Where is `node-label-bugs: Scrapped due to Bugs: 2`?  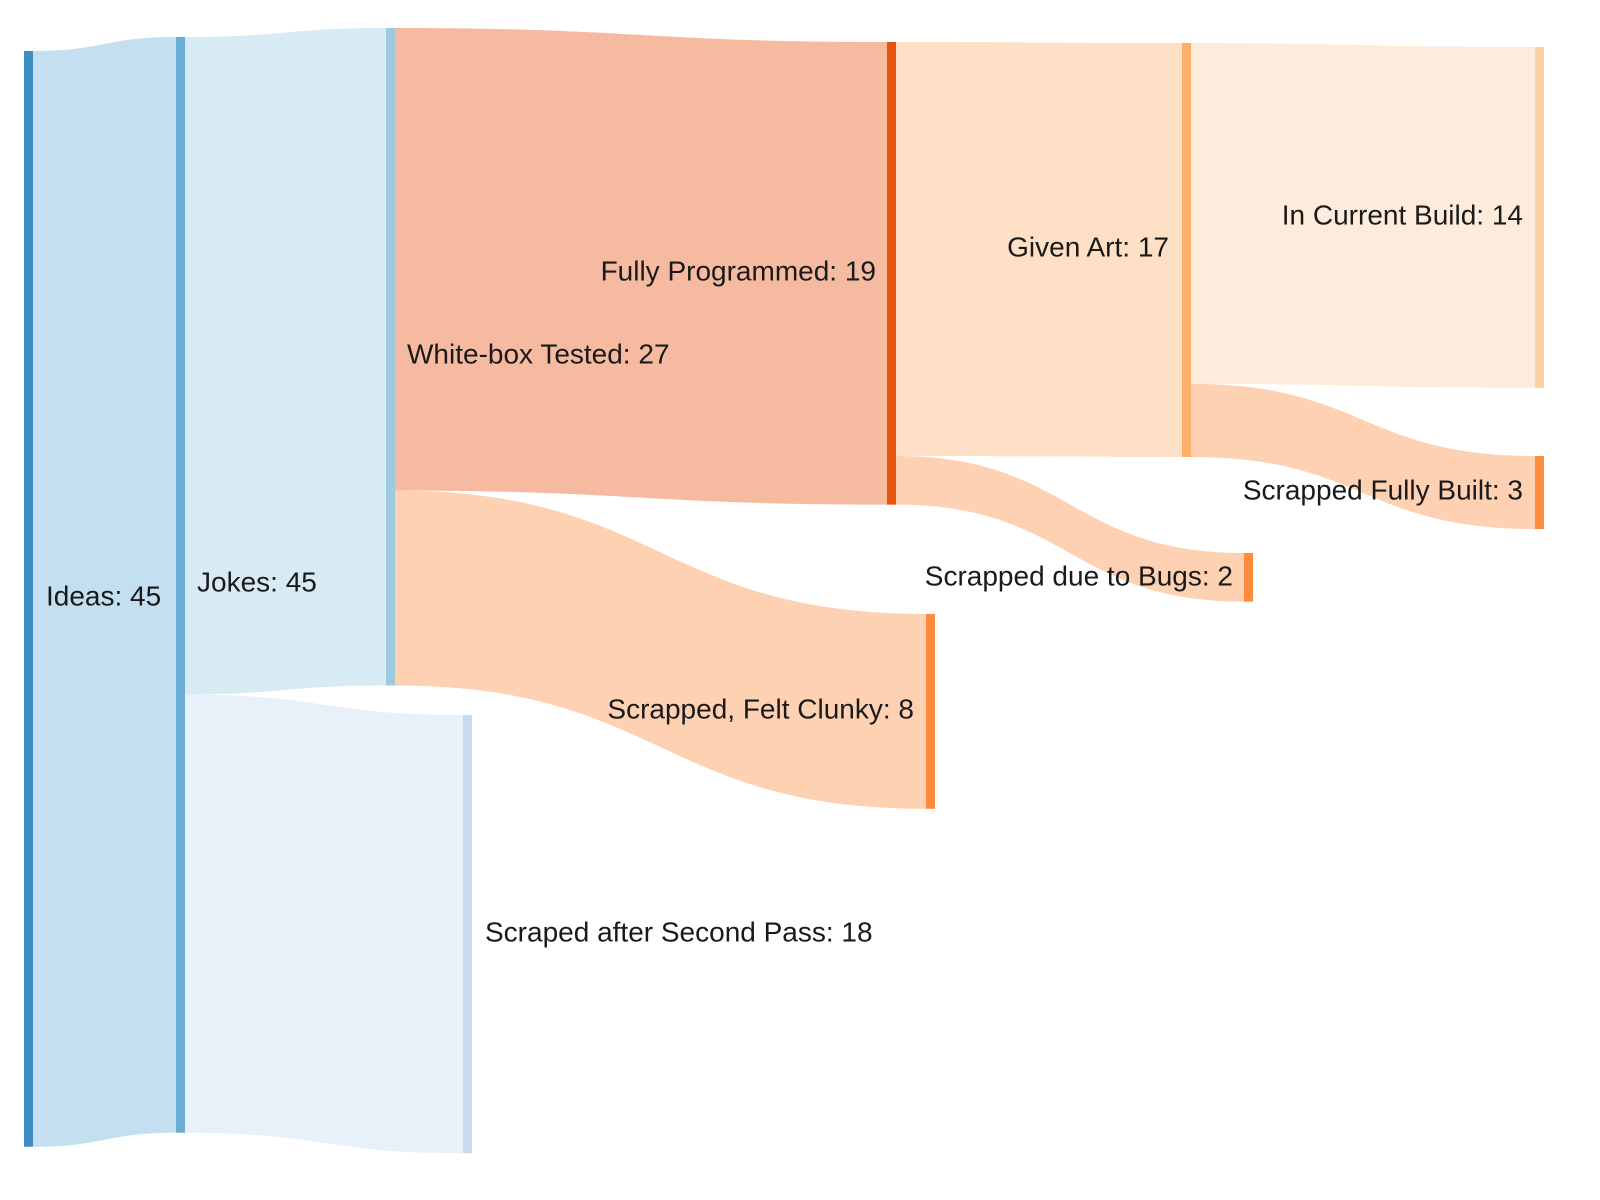
node-label-bugs: Scrapped due to Bugs: 2 is located at coordinates (1079, 575).